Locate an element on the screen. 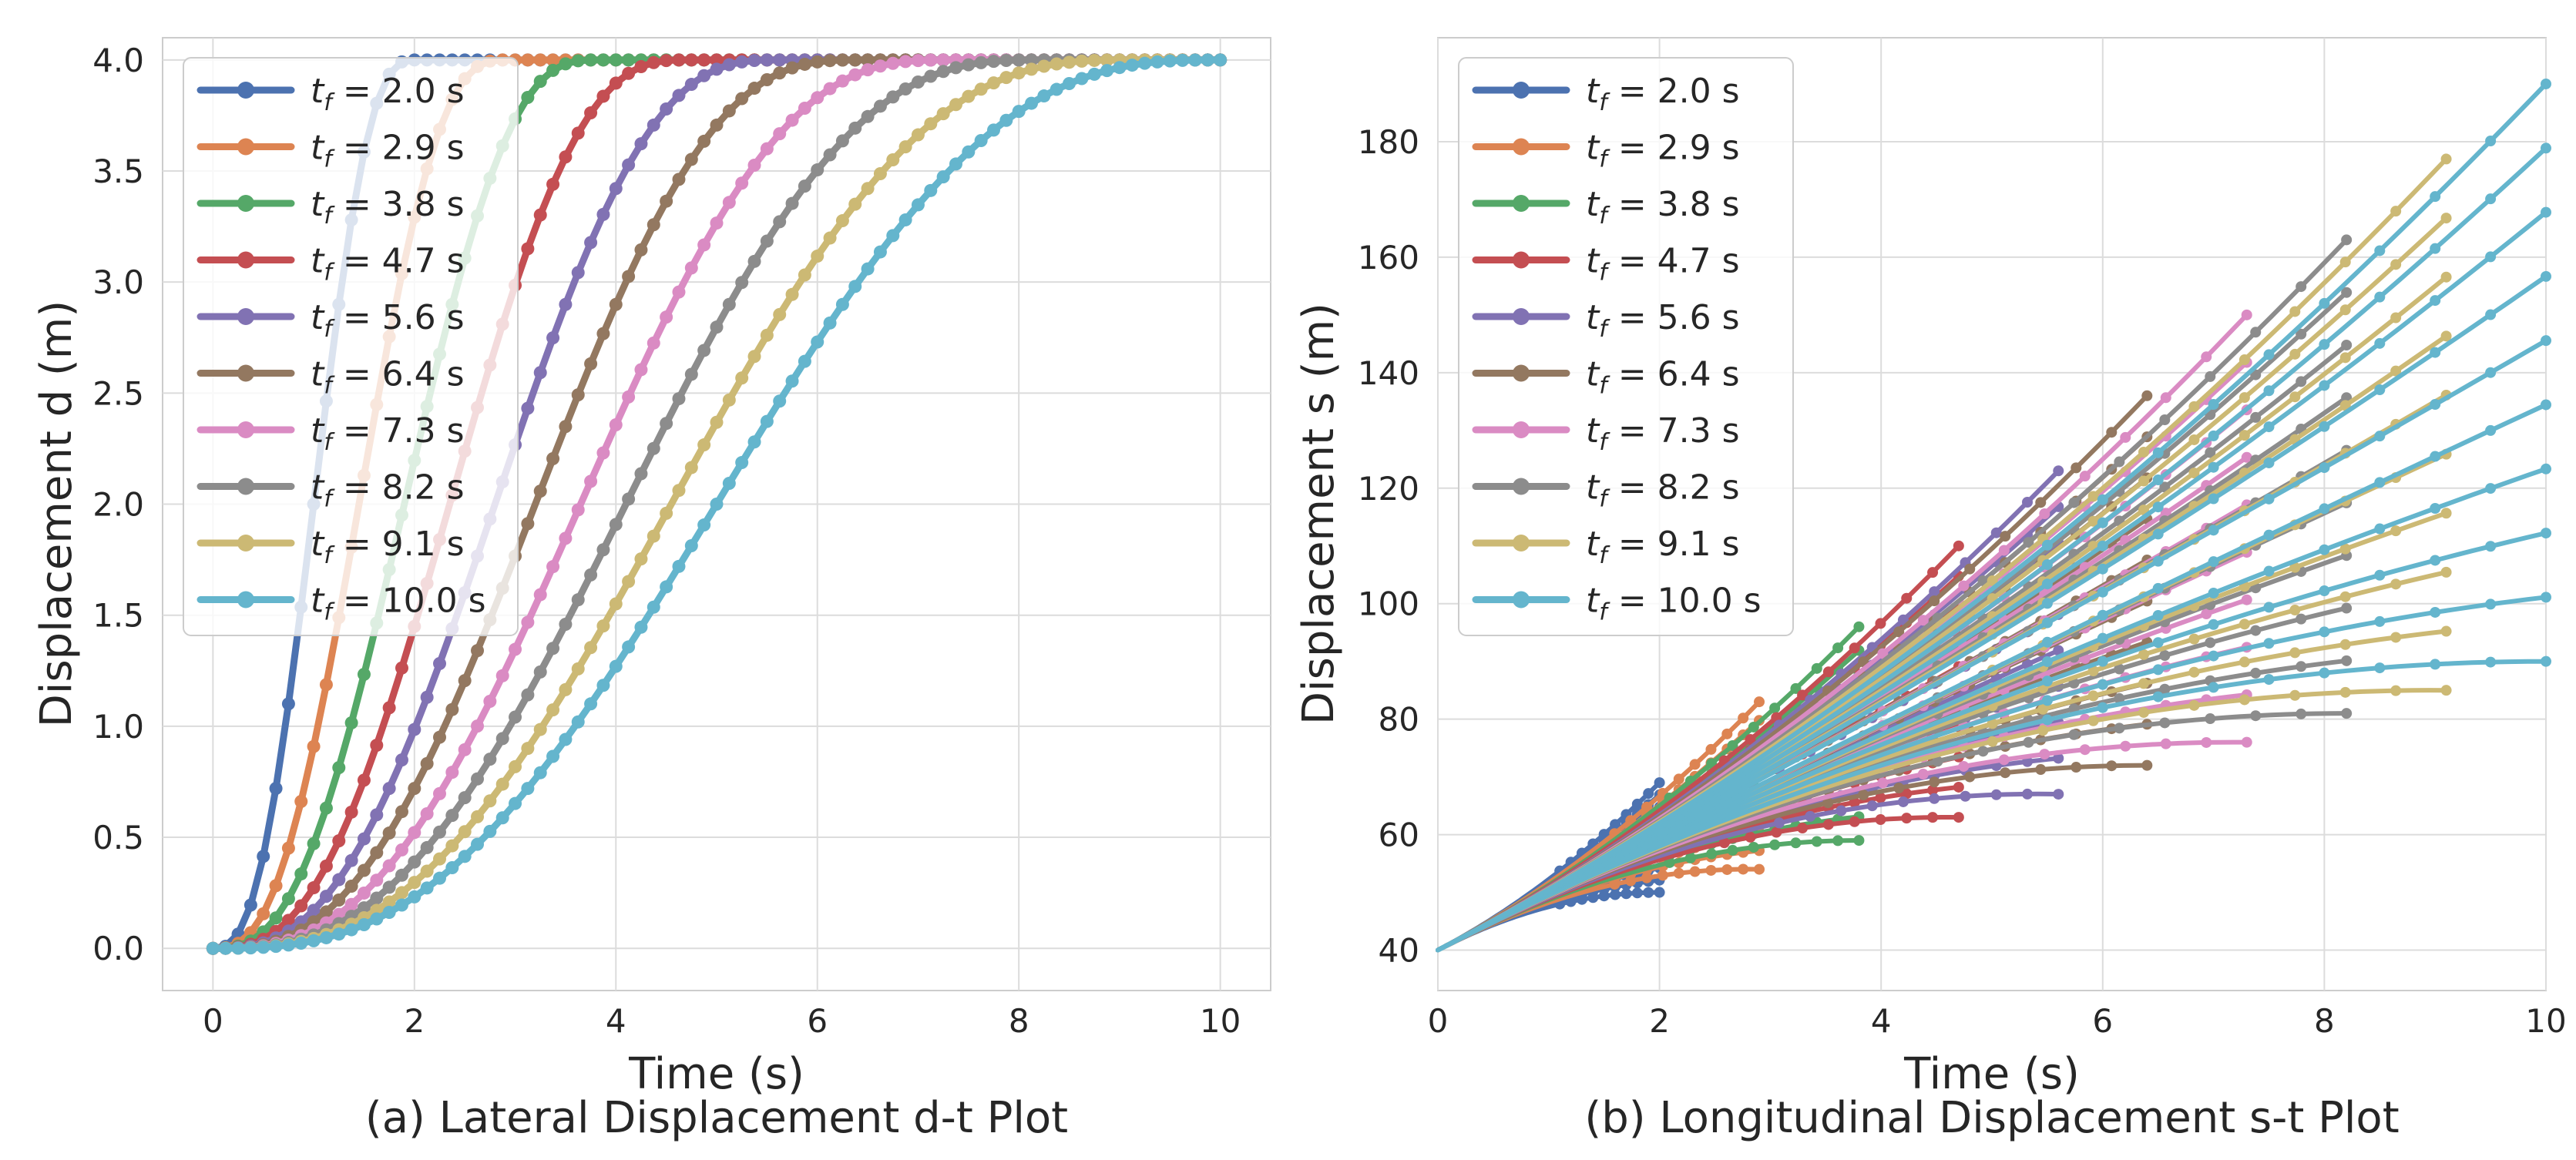 The width and height of the screenshot is (2576, 1160). legend-item: tf = 5.6 s is located at coordinates (330, 321).